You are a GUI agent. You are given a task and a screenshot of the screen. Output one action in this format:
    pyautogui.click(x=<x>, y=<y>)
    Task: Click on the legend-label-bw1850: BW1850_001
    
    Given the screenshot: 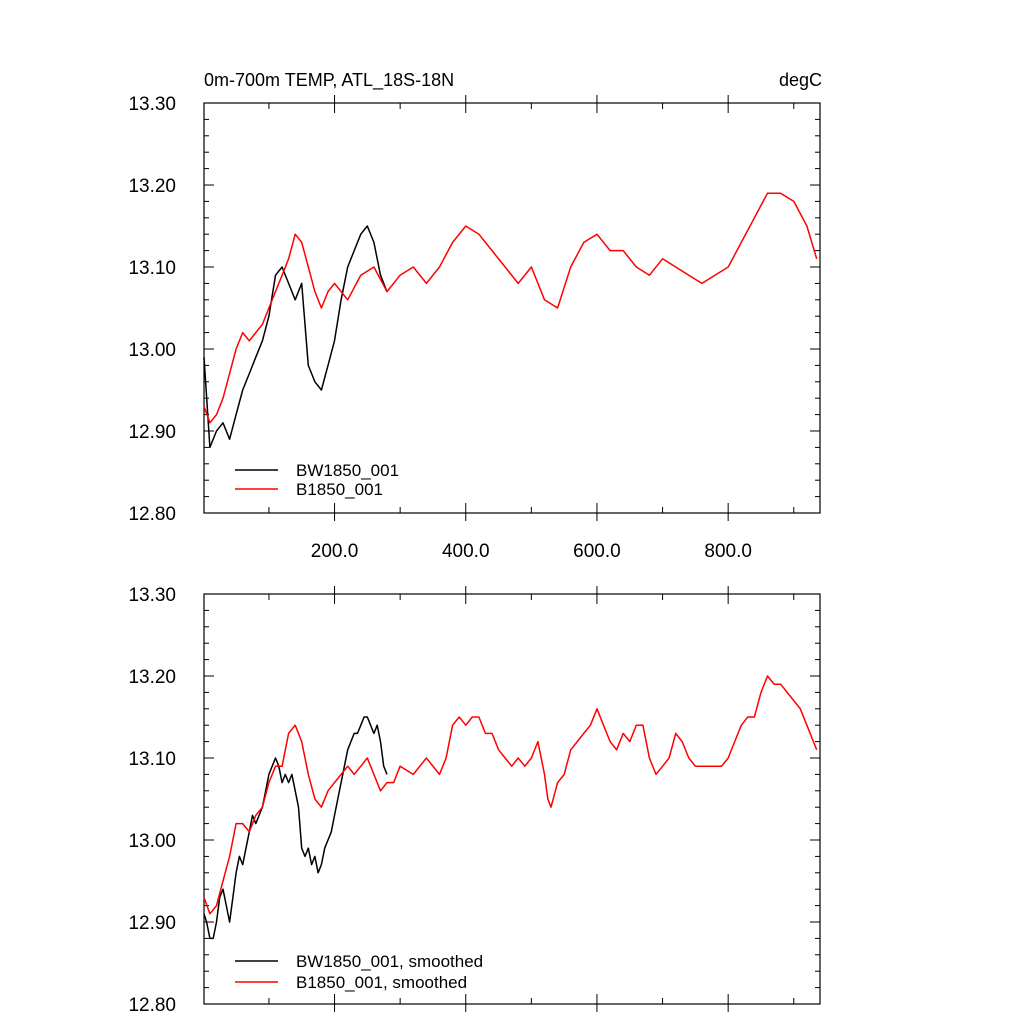 What is the action you would take?
    pyautogui.click(x=347, y=470)
    